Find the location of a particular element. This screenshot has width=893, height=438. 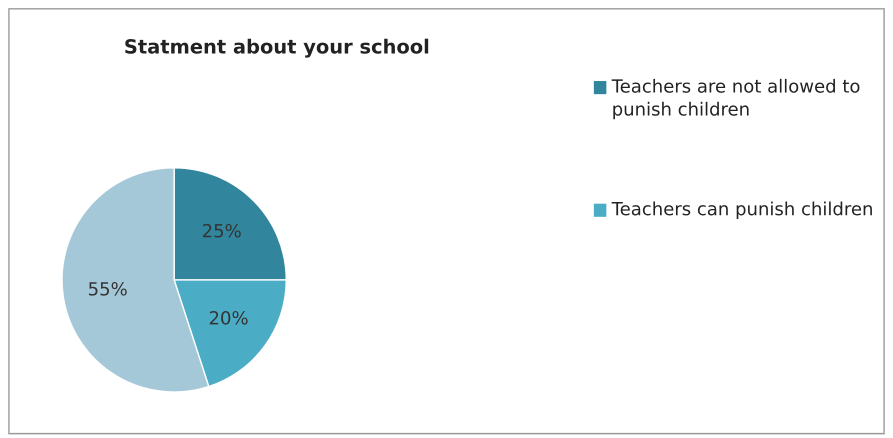

chart-title: Statment about your school is located at coordinates (276, 48).